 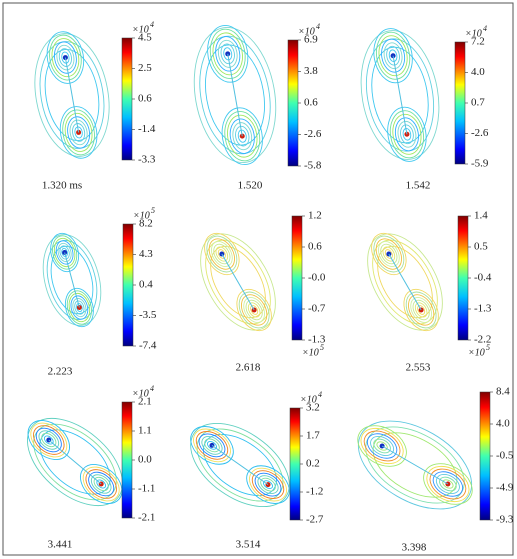 I want to click on colorbar-tick-label: -0.5, so click(x=505, y=456).